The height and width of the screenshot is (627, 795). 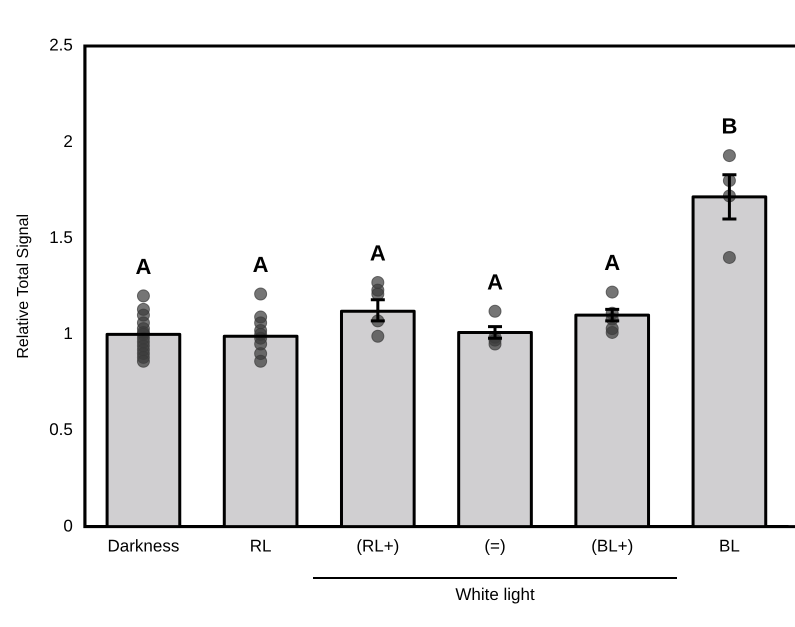 I want to click on x-tick-label: BL, so click(x=729, y=546).